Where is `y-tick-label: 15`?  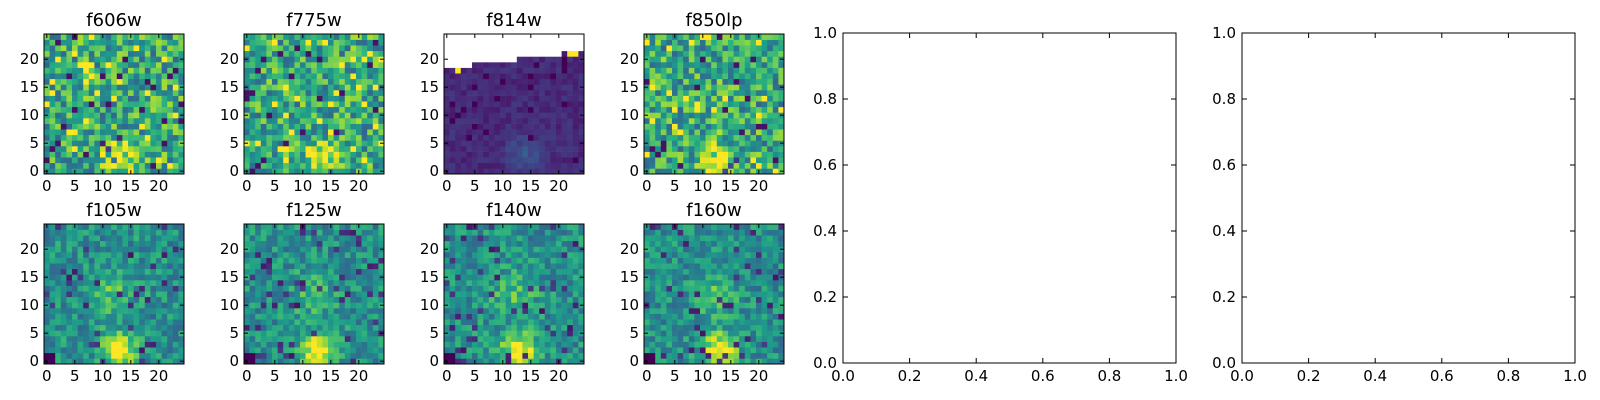
y-tick-label: 15 is located at coordinates (229, 87).